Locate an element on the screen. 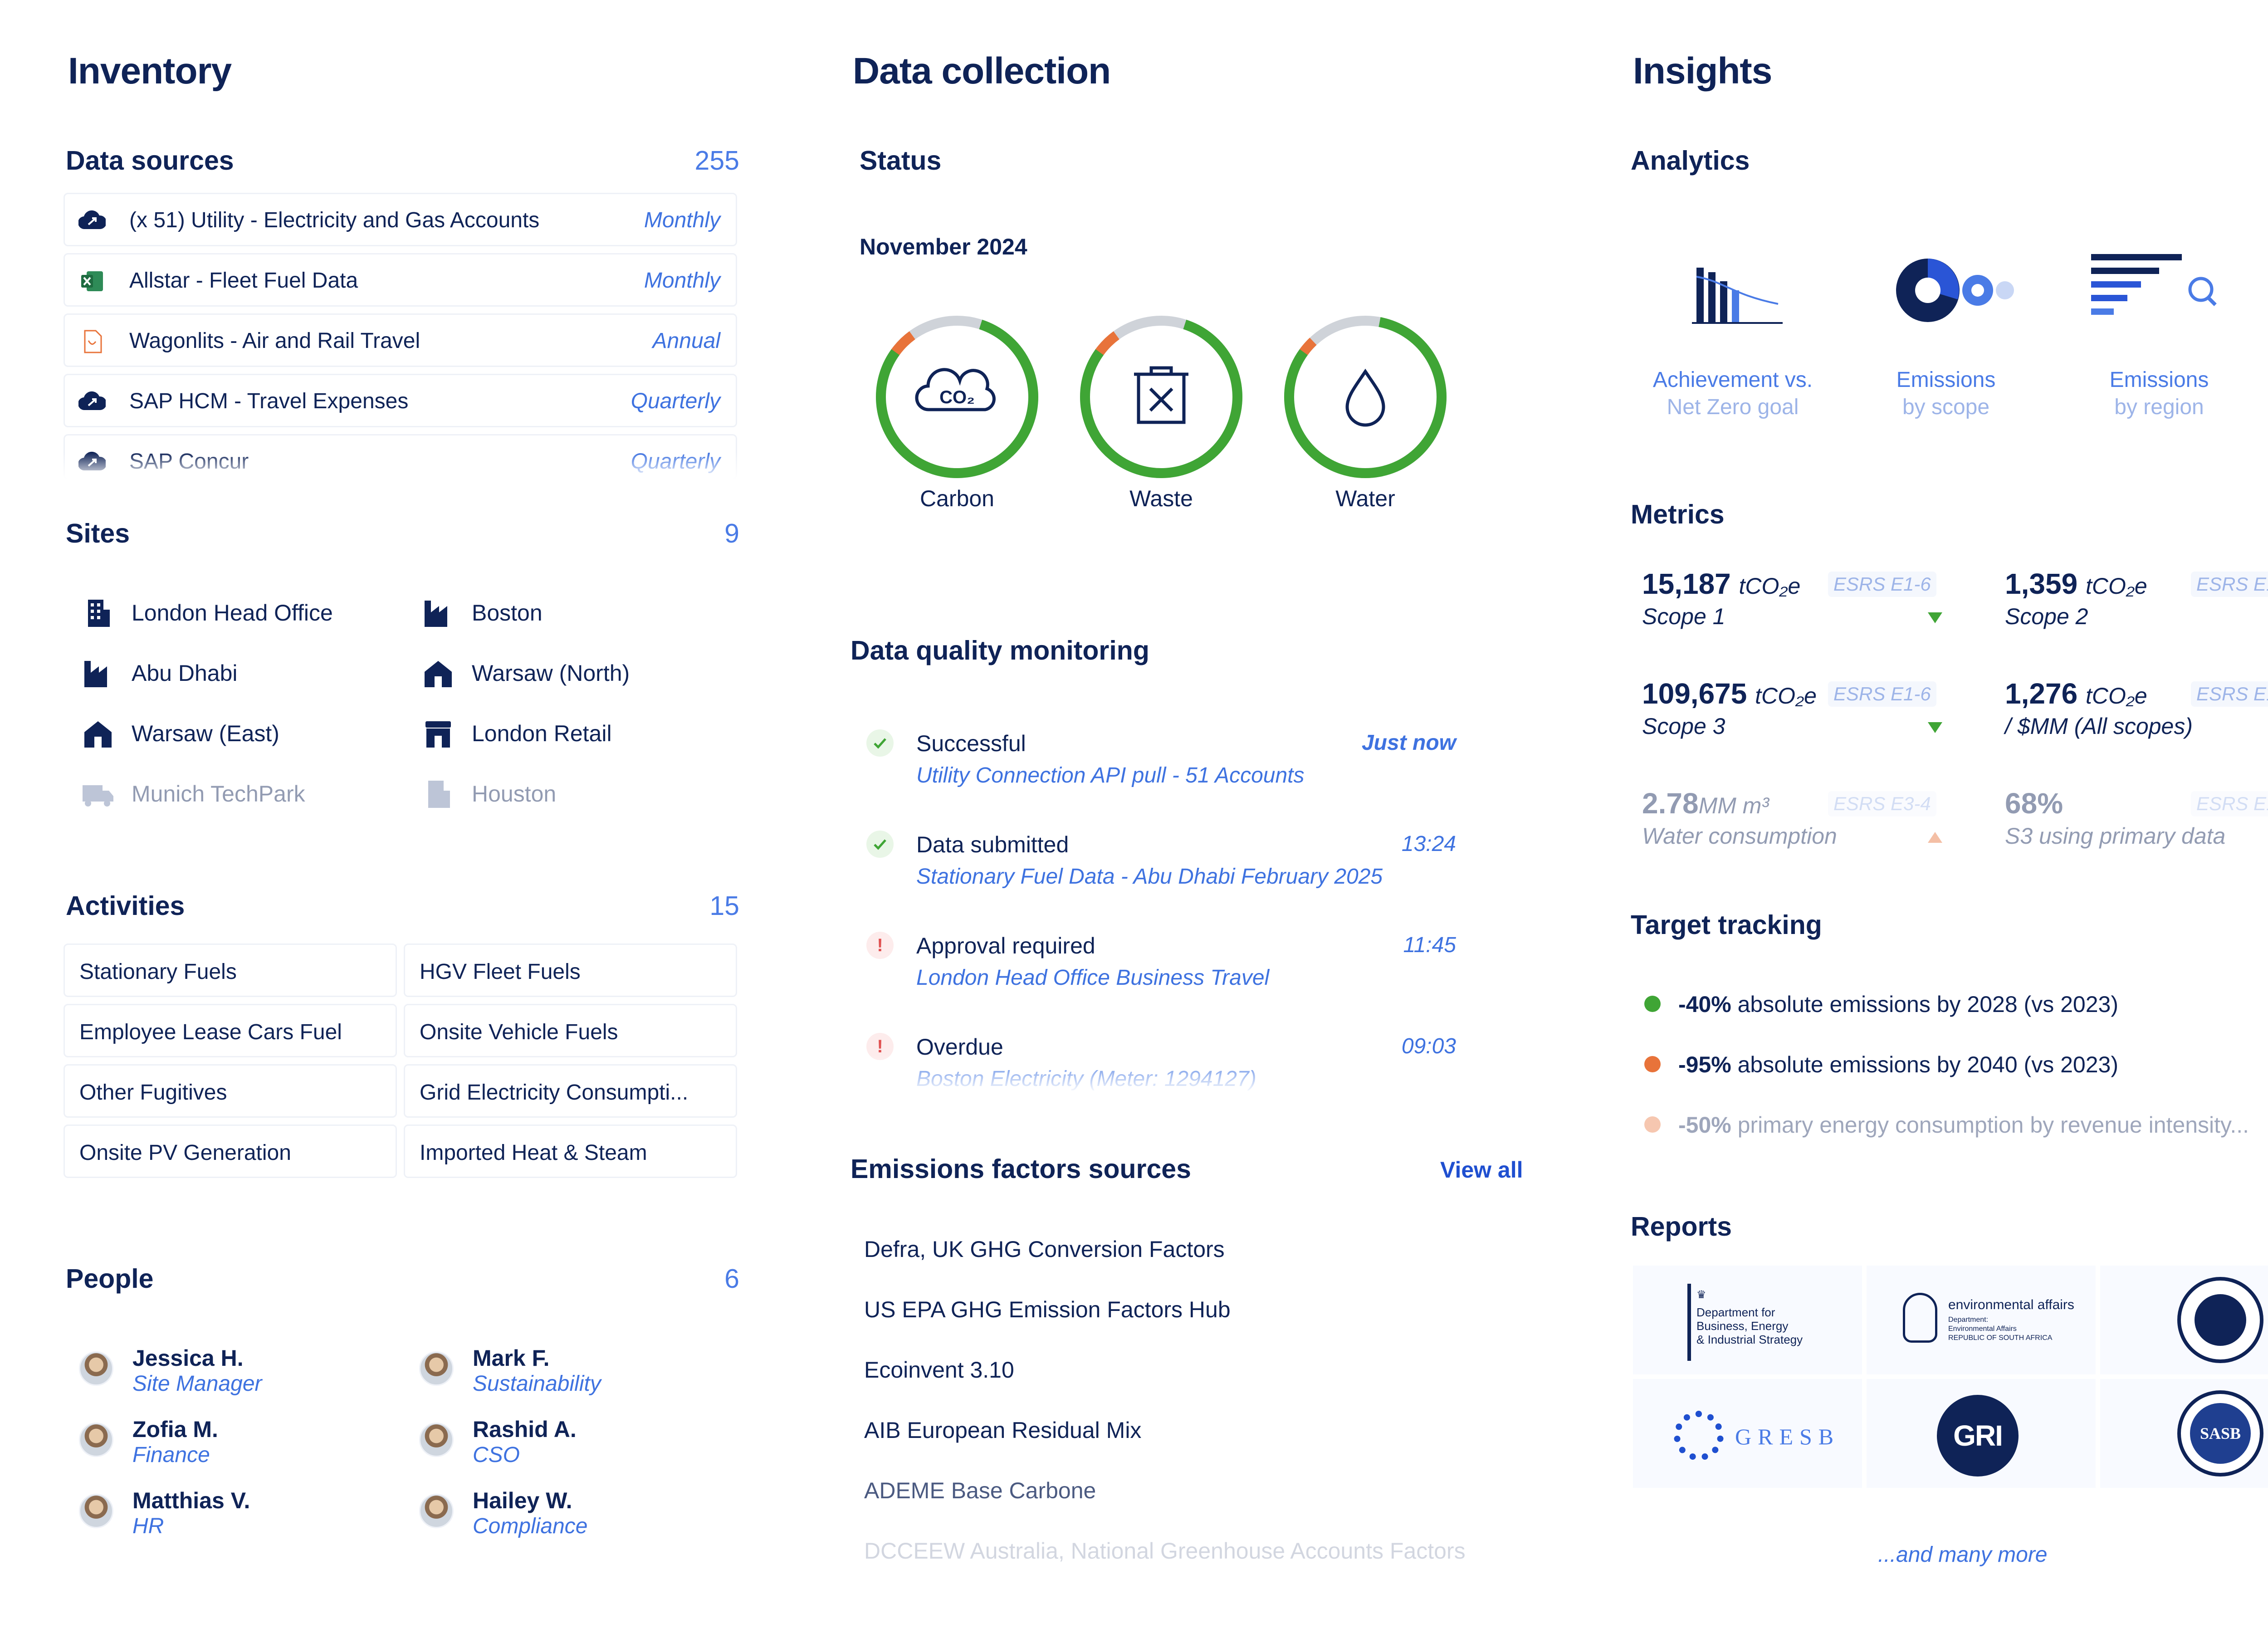  more-reports-link: ...and many more is located at coordinates (1963, 1555).